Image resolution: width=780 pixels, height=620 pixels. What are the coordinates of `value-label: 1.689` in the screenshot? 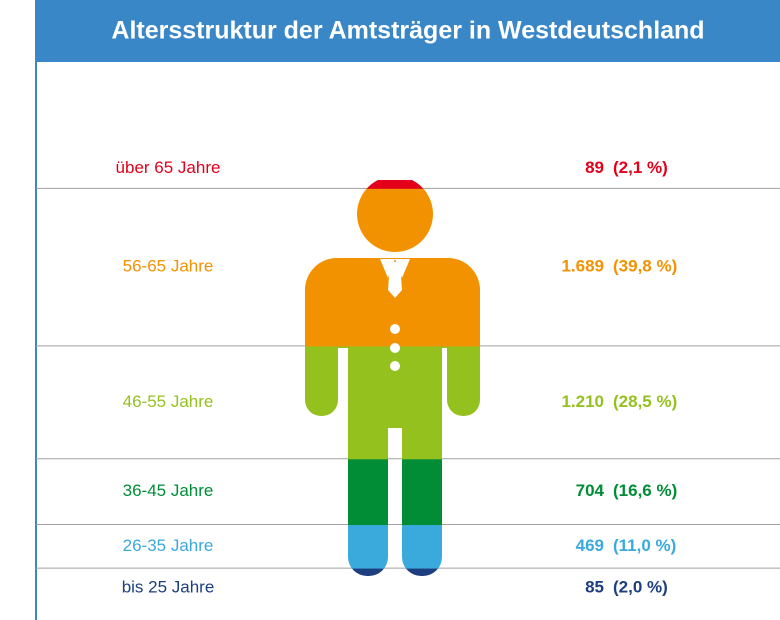 It's located at (582, 266).